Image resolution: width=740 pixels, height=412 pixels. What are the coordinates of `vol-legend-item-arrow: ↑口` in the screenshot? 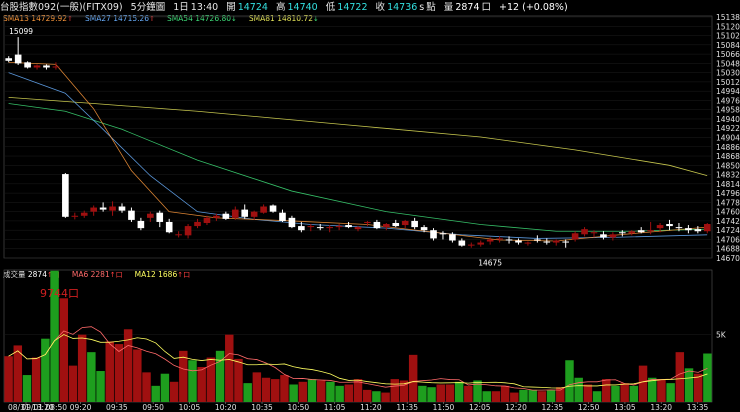 It's located at (184, 275).